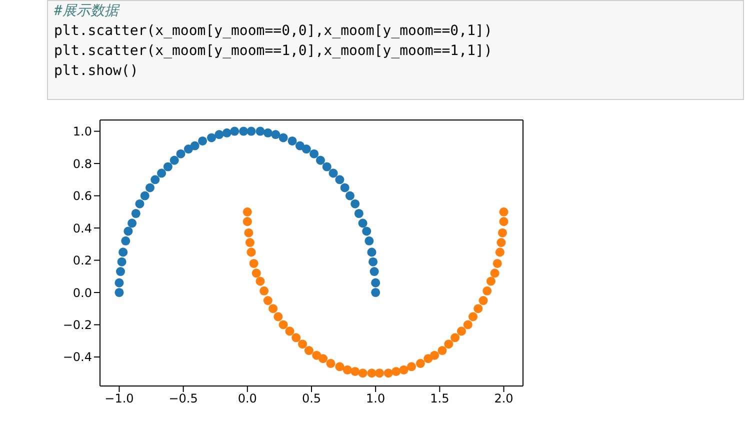 The image size is (752, 438). What do you see at coordinates (82, 293) in the screenshot?
I see `y-tick-label: 0.0` at bounding box center [82, 293].